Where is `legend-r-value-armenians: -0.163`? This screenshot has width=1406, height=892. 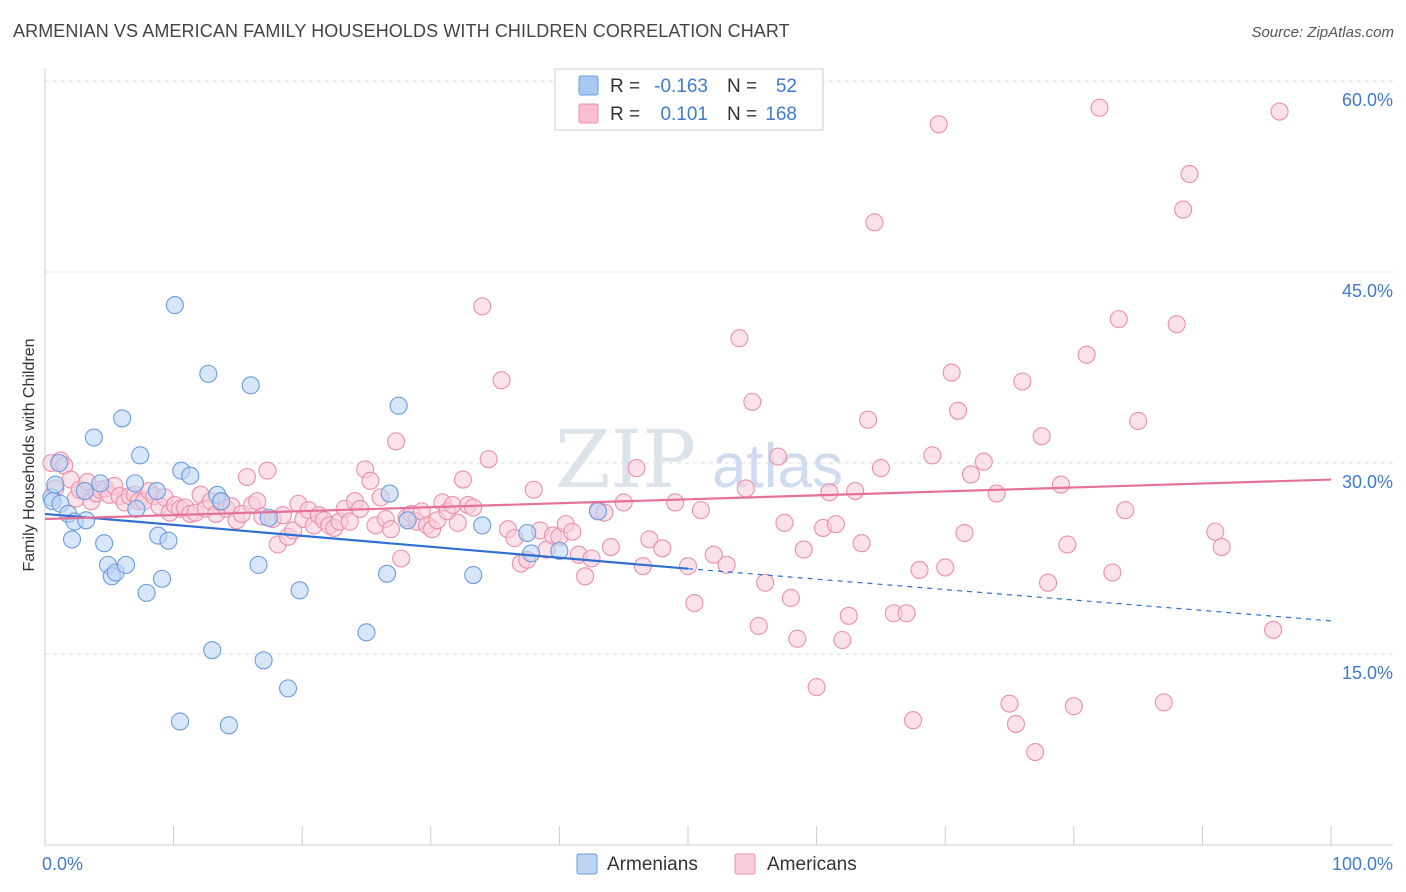 legend-r-value-armenians: -0.163 is located at coordinates (681, 86).